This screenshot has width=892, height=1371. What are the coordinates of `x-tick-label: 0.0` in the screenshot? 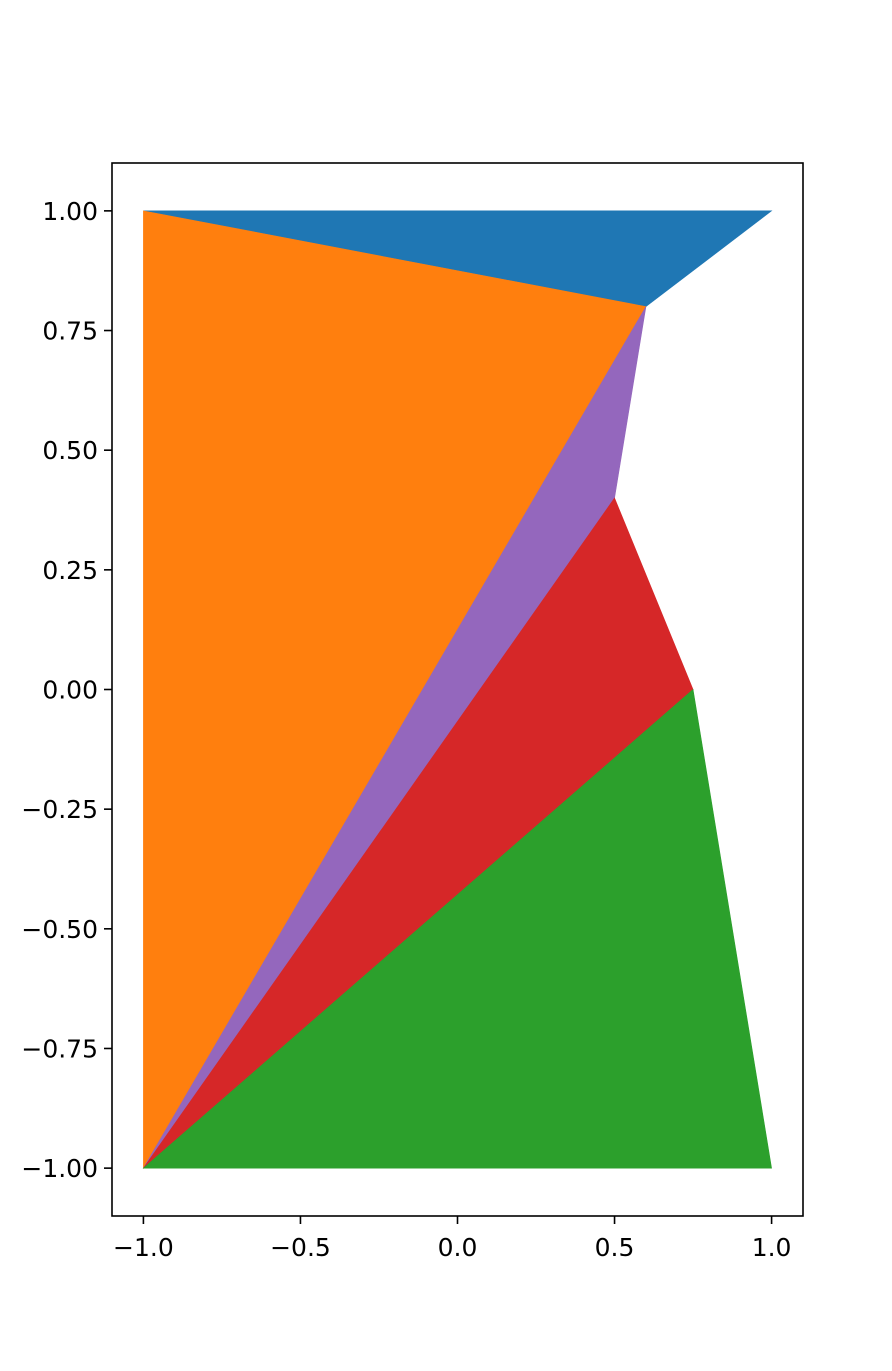 It's located at (458, 1247).